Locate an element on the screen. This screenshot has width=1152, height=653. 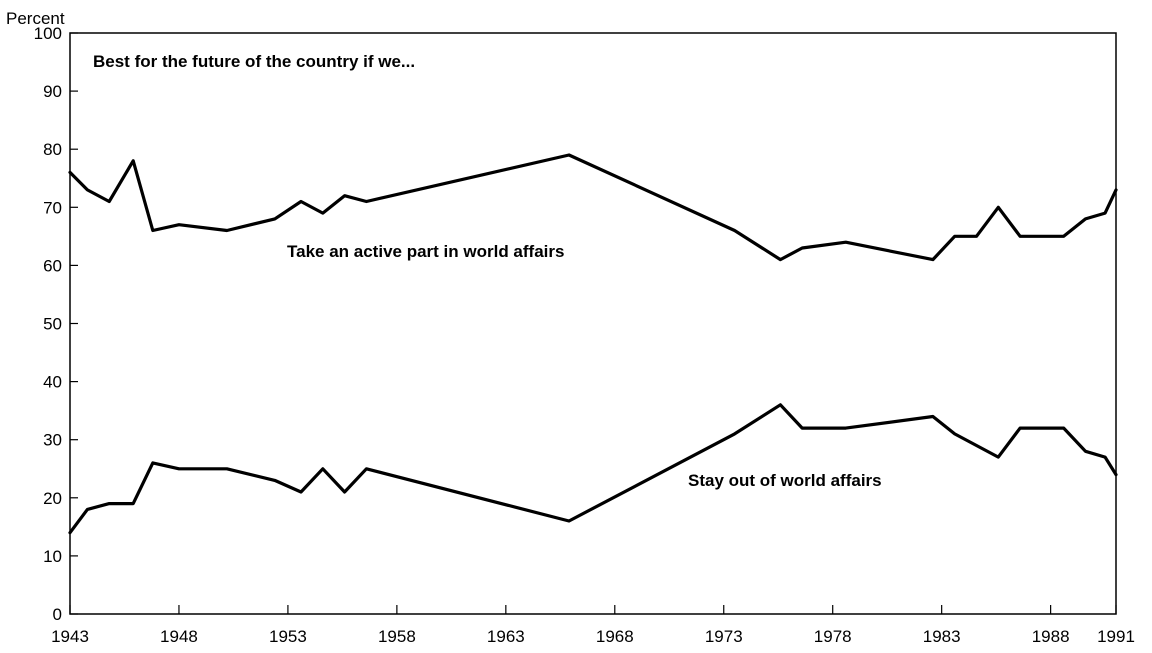
y-axis-label: Percent is located at coordinates (35, 18).